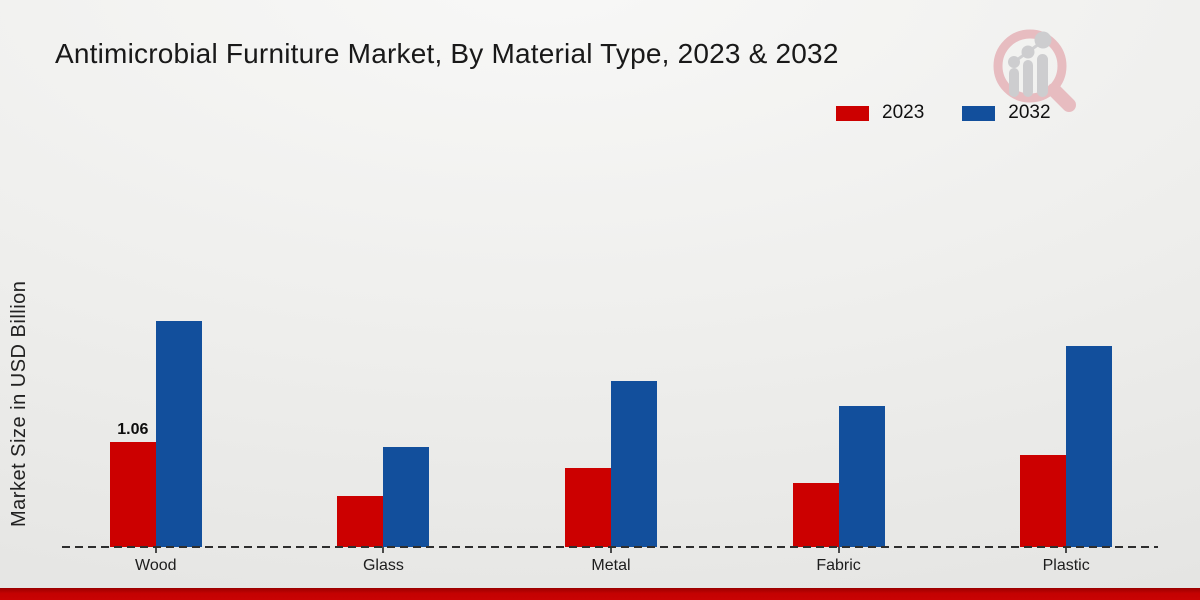 This screenshot has height=600, width=1200. What do you see at coordinates (903, 112) in the screenshot?
I see `legend-label-2023: 2023` at bounding box center [903, 112].